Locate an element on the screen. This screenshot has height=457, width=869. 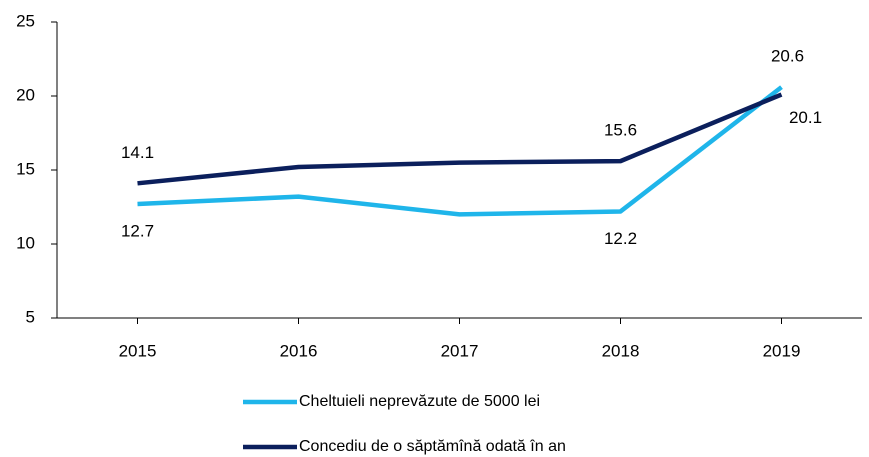
x-tick-label: 2017 is located at coordinates (460, 350).